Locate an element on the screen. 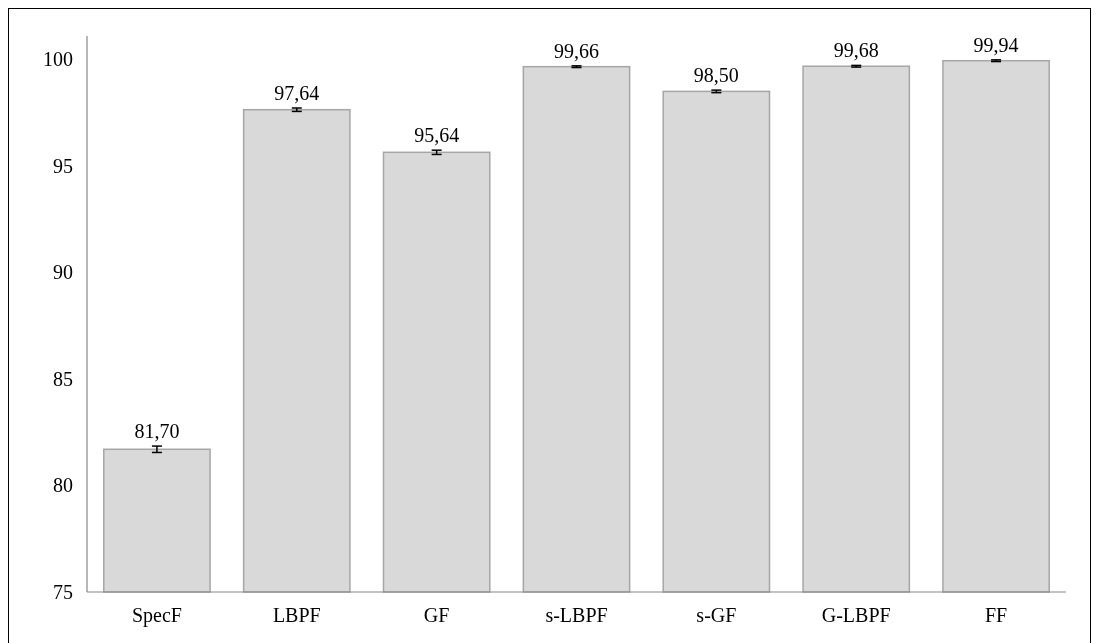 The height and width of the screenshot is (643, 1097). y-tick-label: 85 is located at coordinates (63, 378).